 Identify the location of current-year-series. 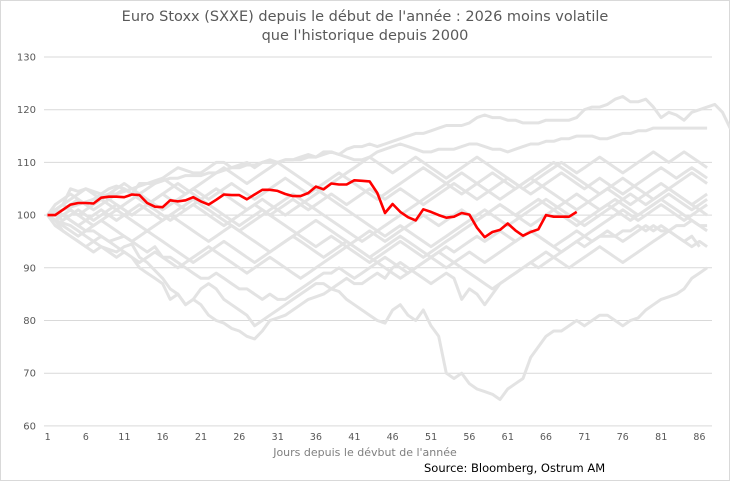
(312, 209).